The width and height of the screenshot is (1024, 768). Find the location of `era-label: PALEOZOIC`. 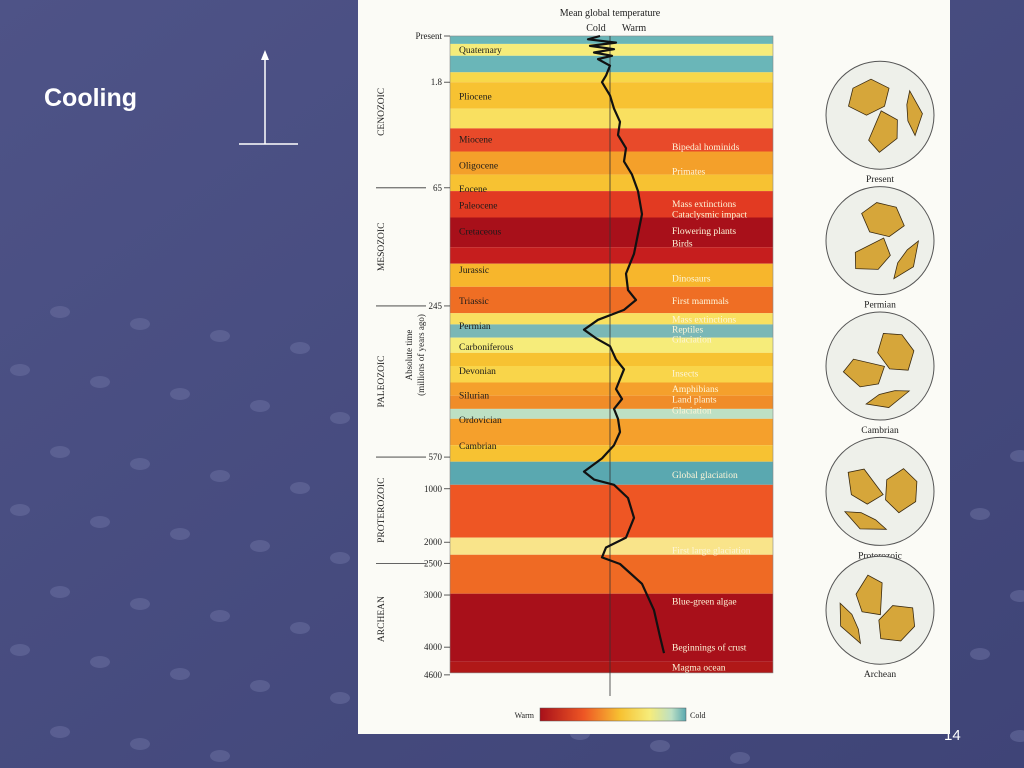

era-label: PALEOZOIC is located at coordinates (382, 382).